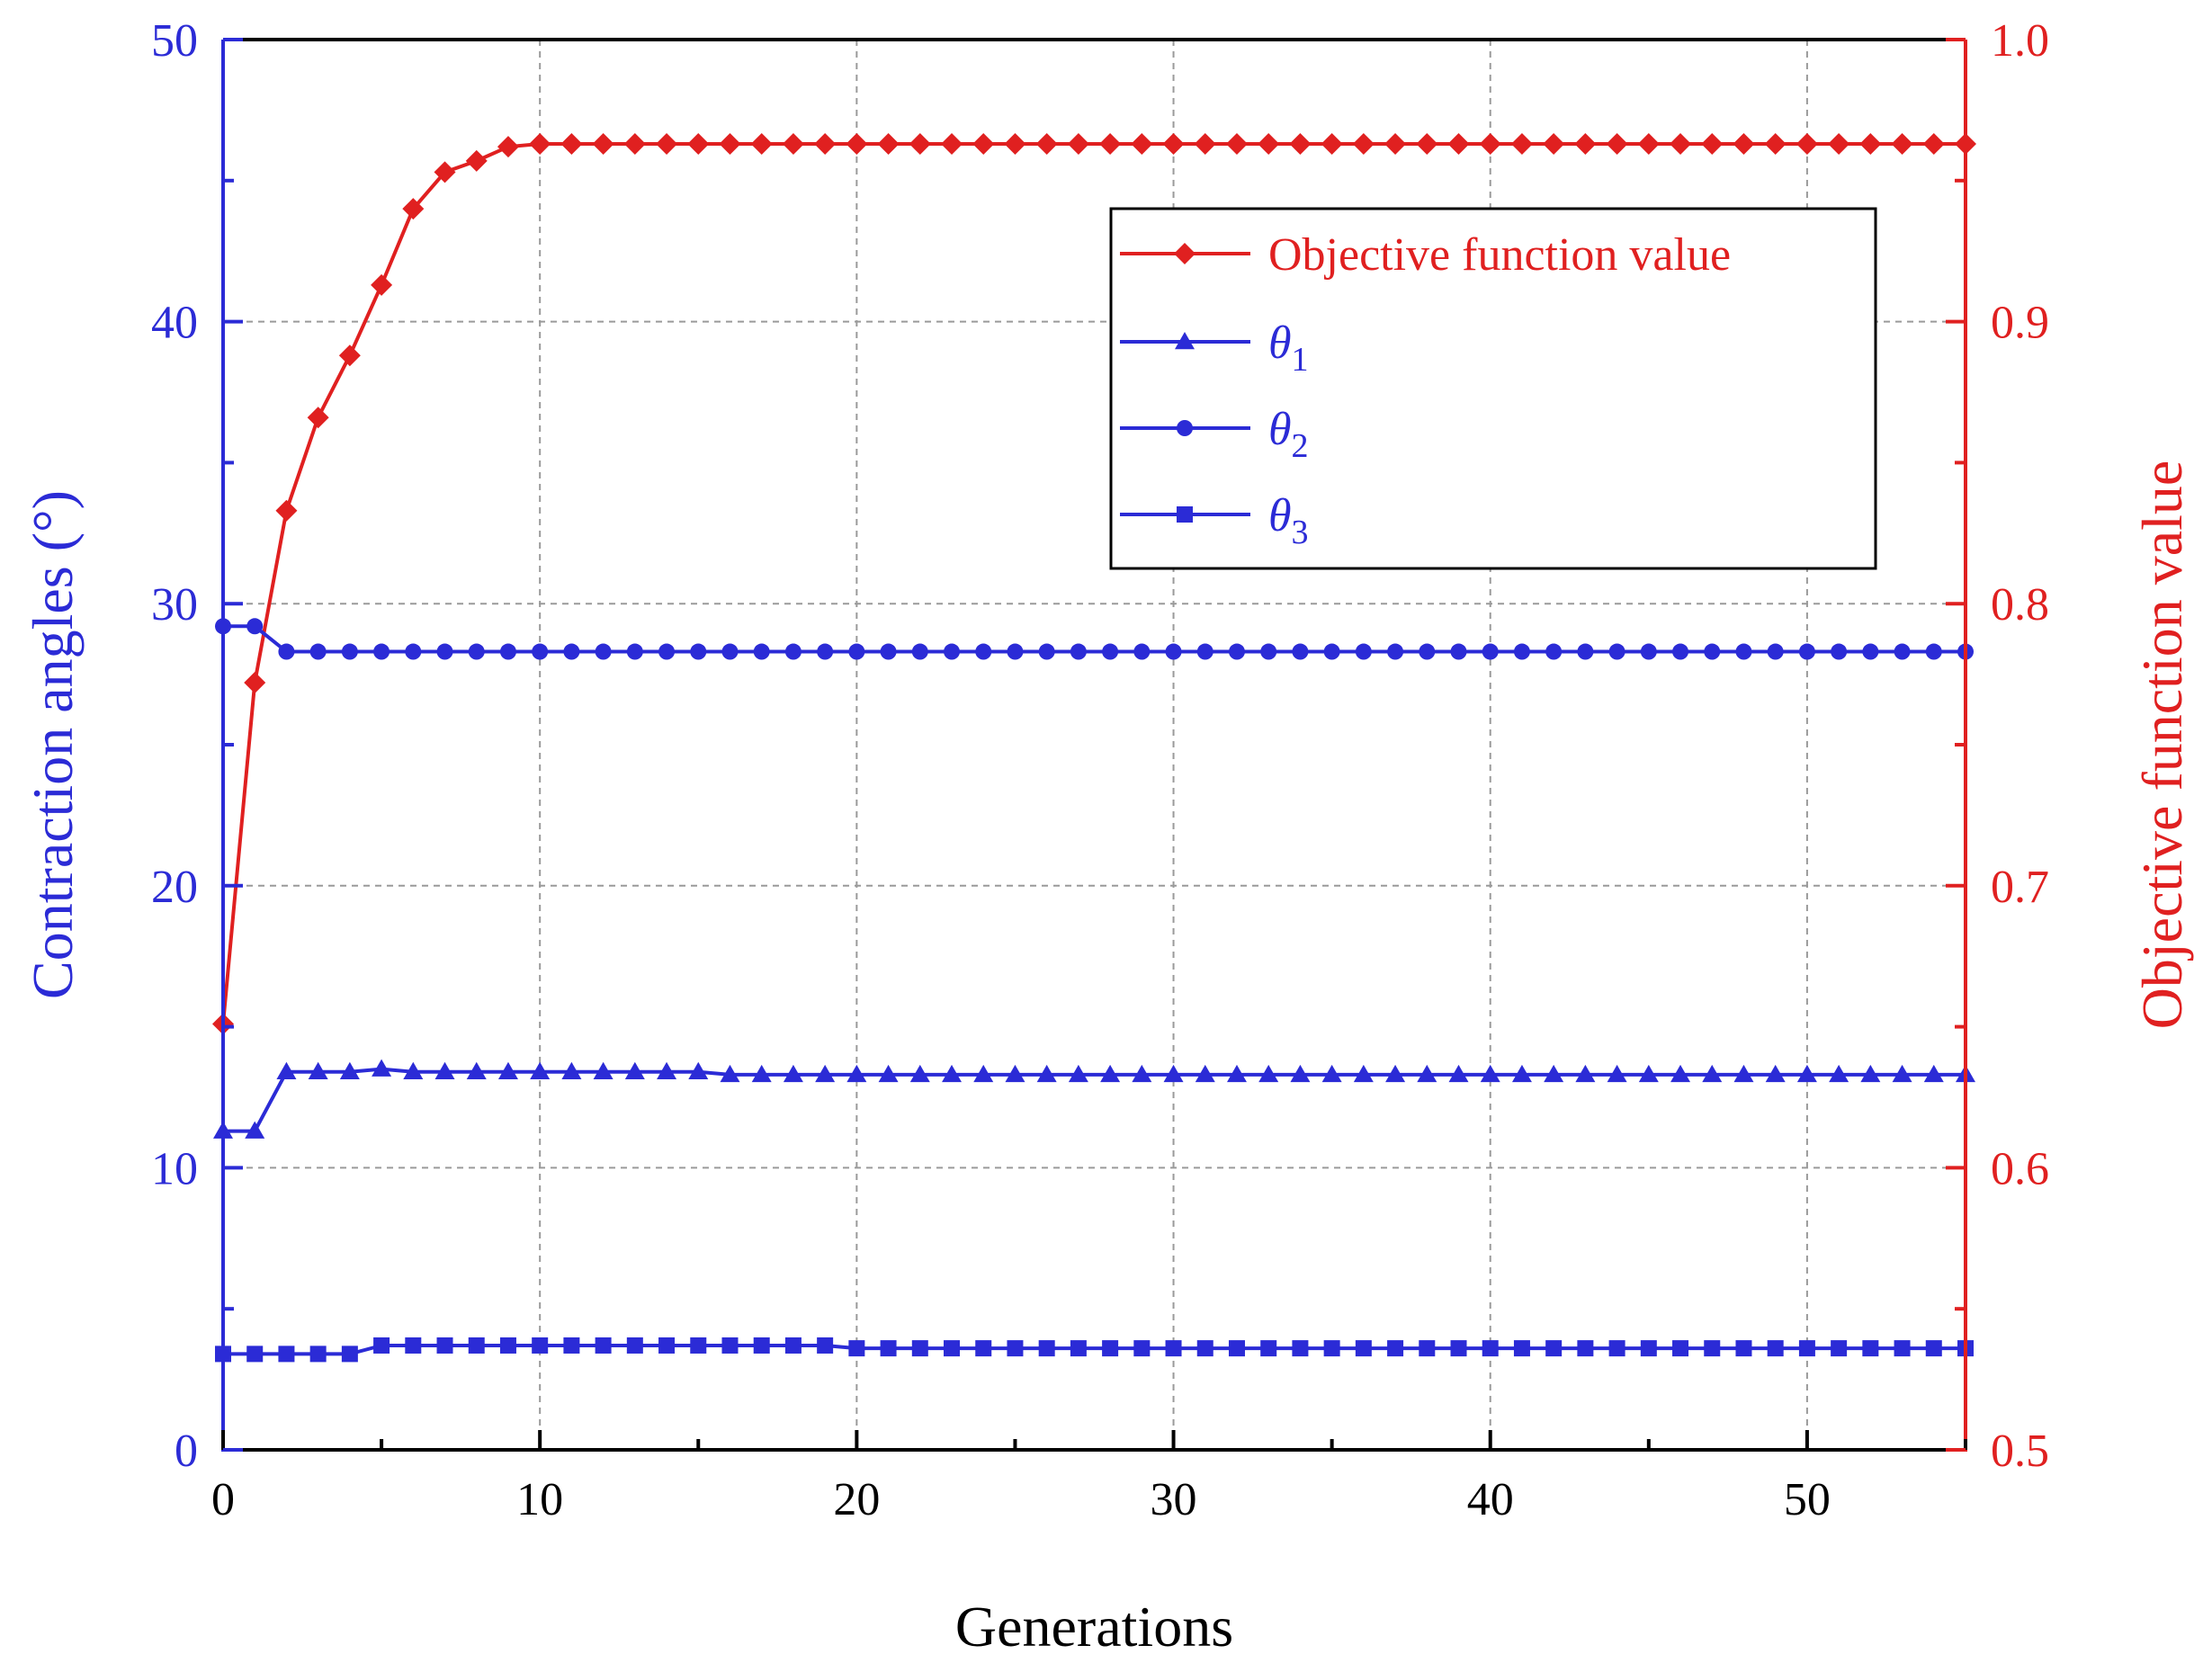 This screenshot has height=1663, width=2212. I want to click on legend-item-Objective function value: Objective function value, so click(1425, 255).